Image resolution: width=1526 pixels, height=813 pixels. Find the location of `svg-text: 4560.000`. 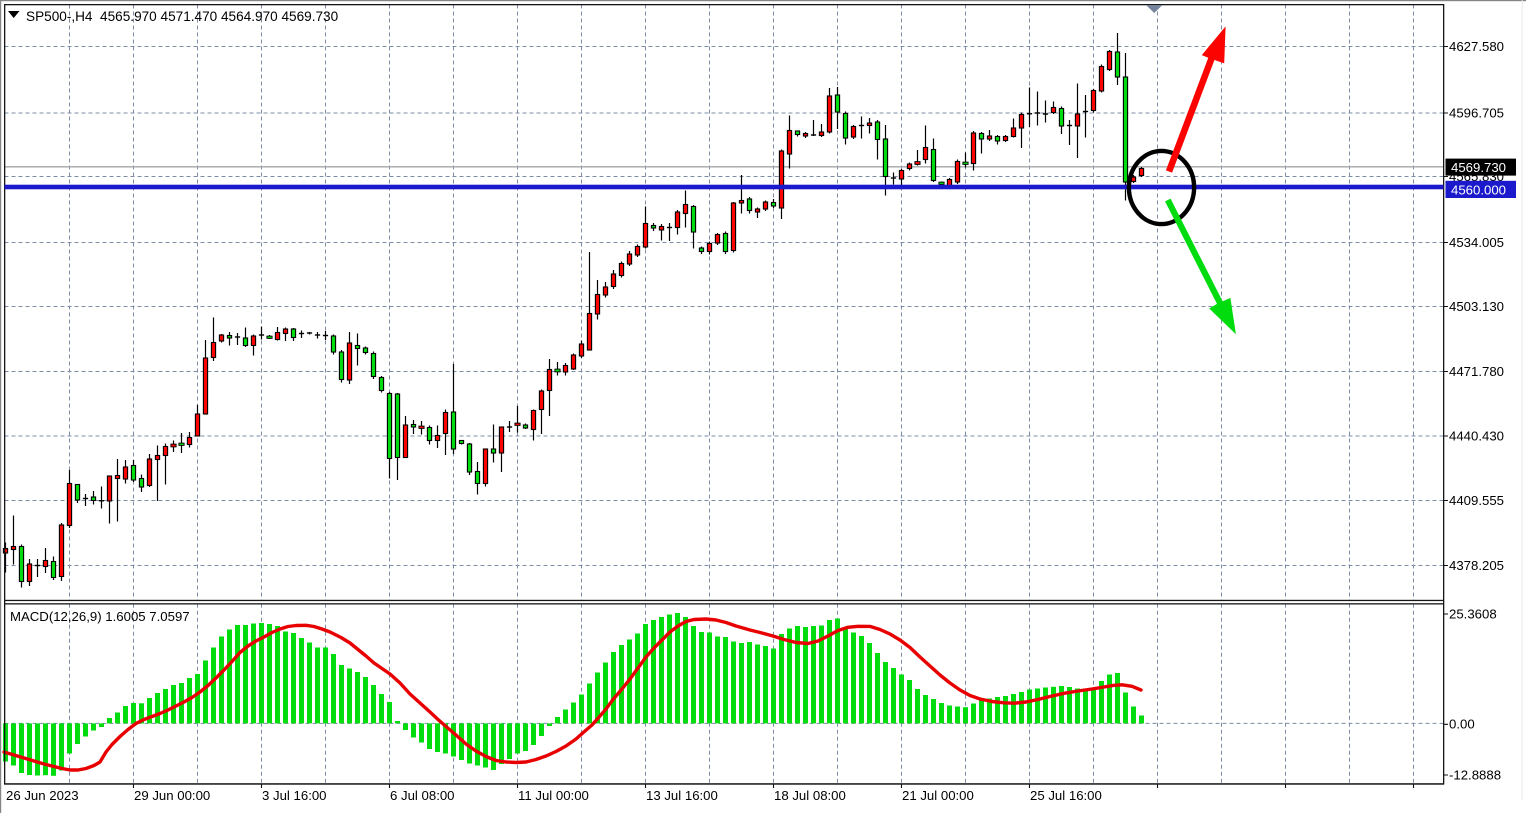

svg-text: 4560.000 is located at coordinates (1478, 189).